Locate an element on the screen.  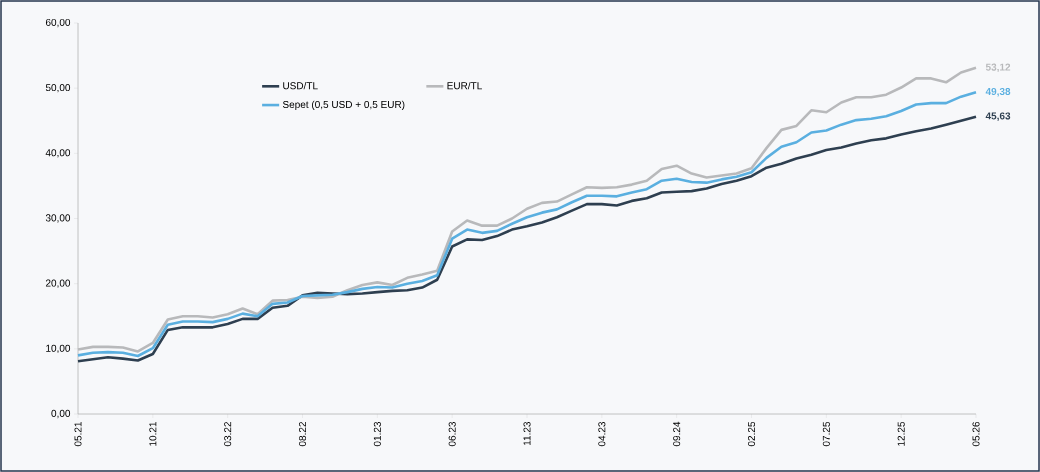
data-label: 49,38 is located at coordinates (998, 92).